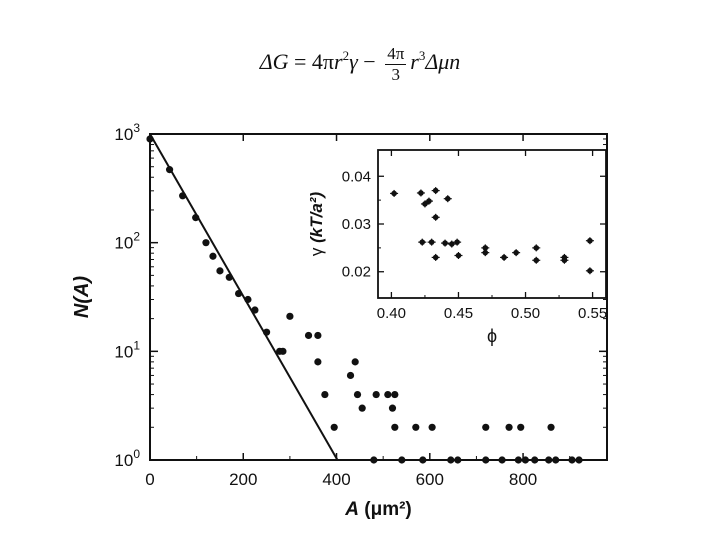  I want to click on eq-exp2: 3, so click(422, 56).